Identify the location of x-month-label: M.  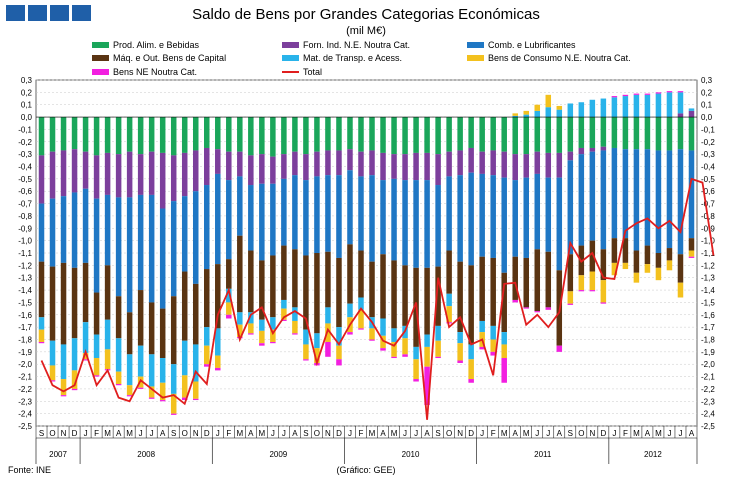
(372, 433).